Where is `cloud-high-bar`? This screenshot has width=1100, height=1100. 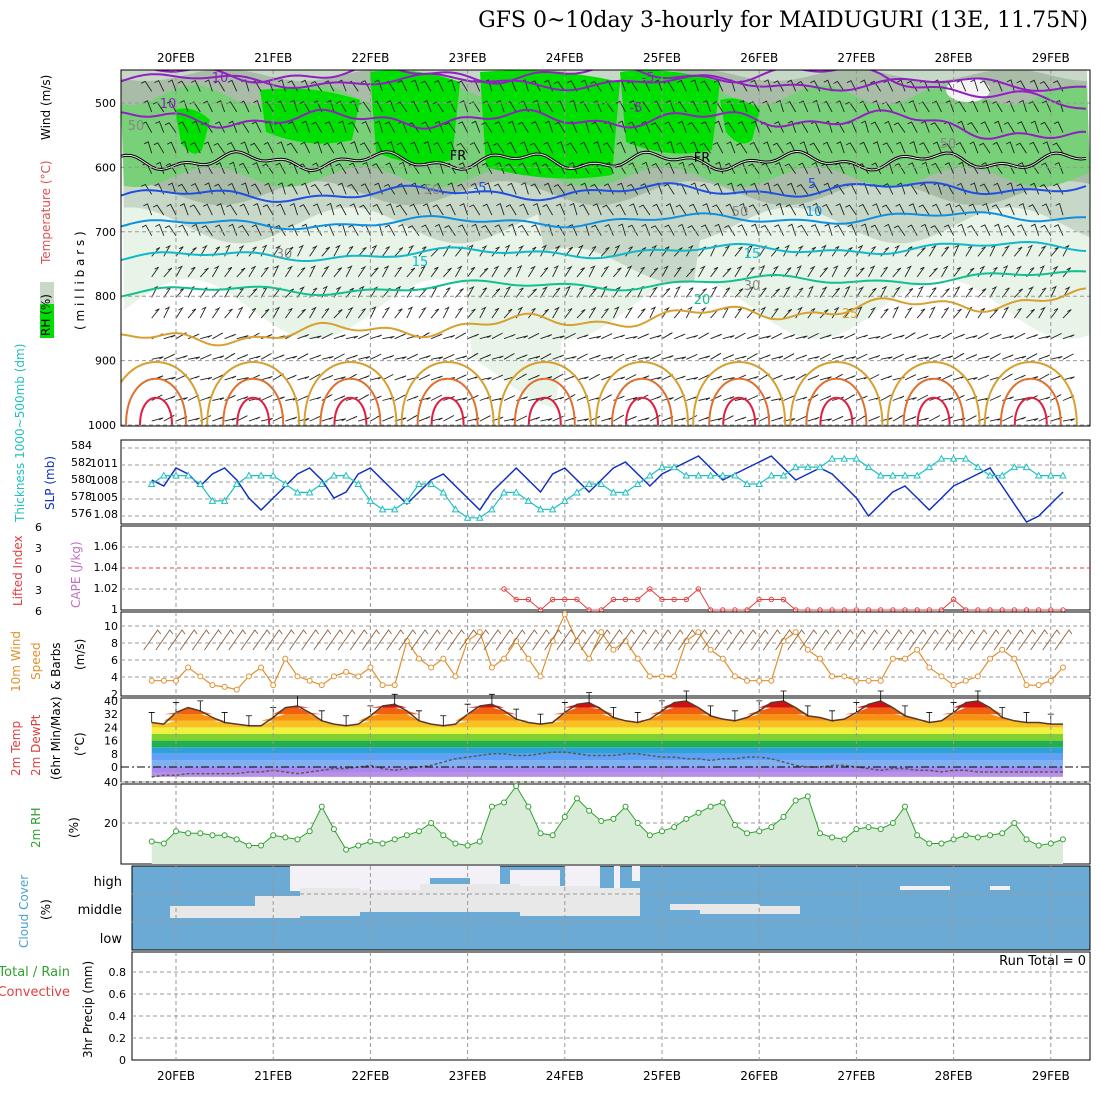 cloud-high-bar is located at coordinates (925, 888).